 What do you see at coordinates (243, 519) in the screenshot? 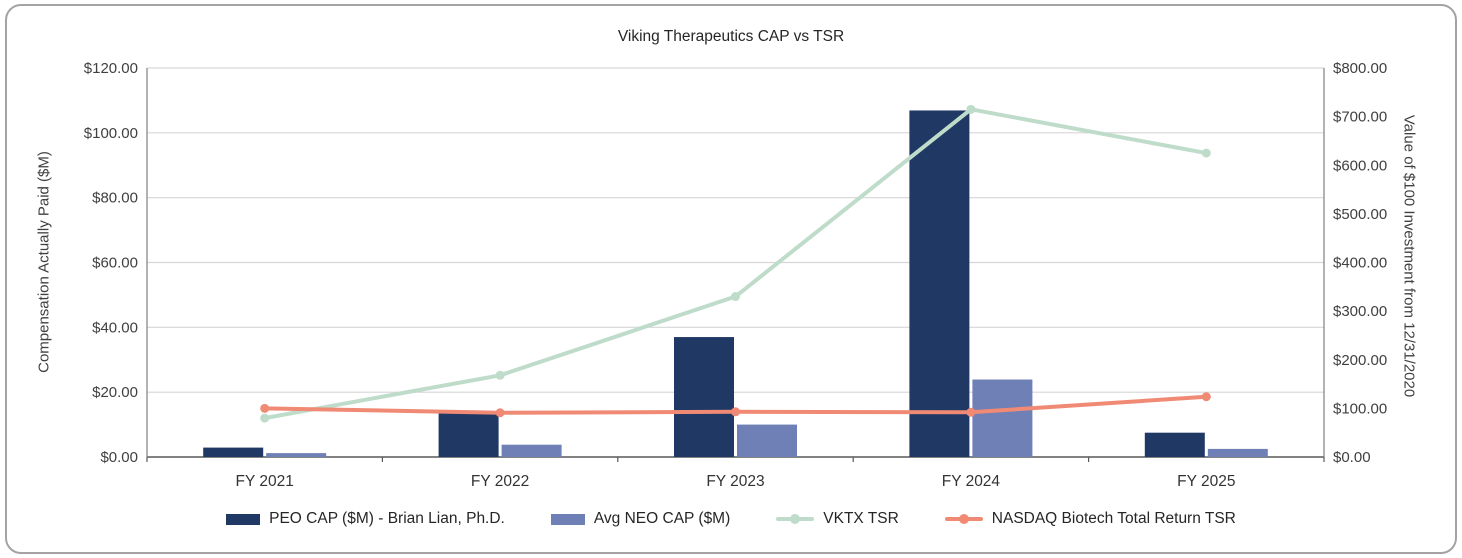
I see `legend-swatch-peo-cap` at bounding box center [243, 519].